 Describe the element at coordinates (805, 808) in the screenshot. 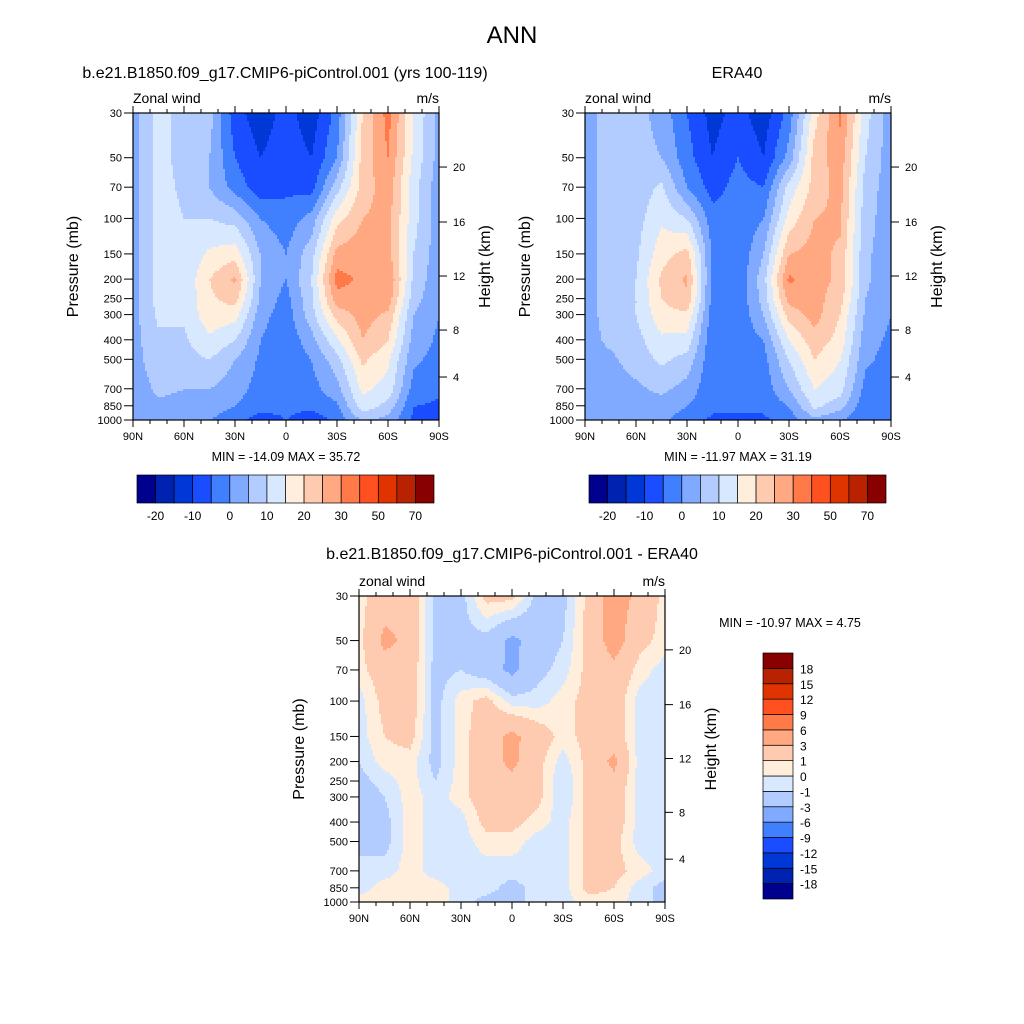

I see `colorbar-label: -3` at that location.